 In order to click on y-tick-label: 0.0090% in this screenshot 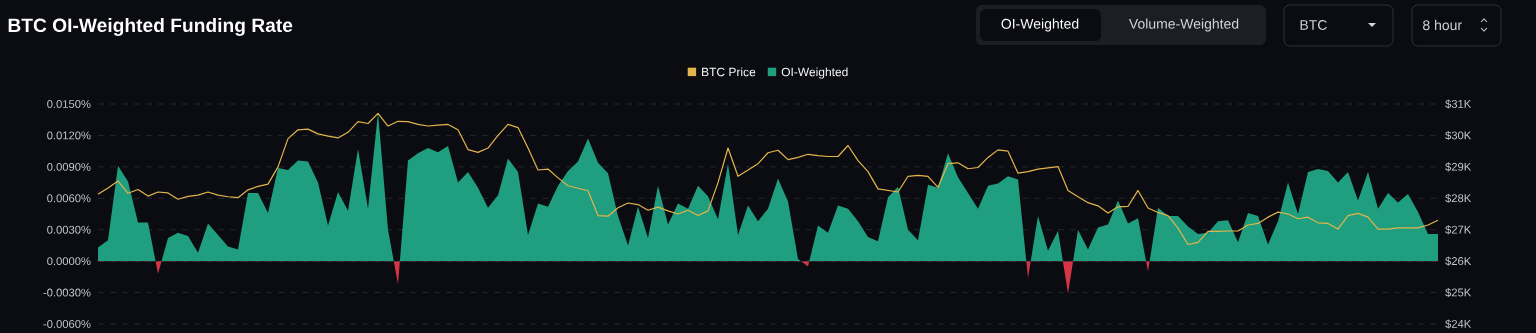, I will do `click(69, 166)`.